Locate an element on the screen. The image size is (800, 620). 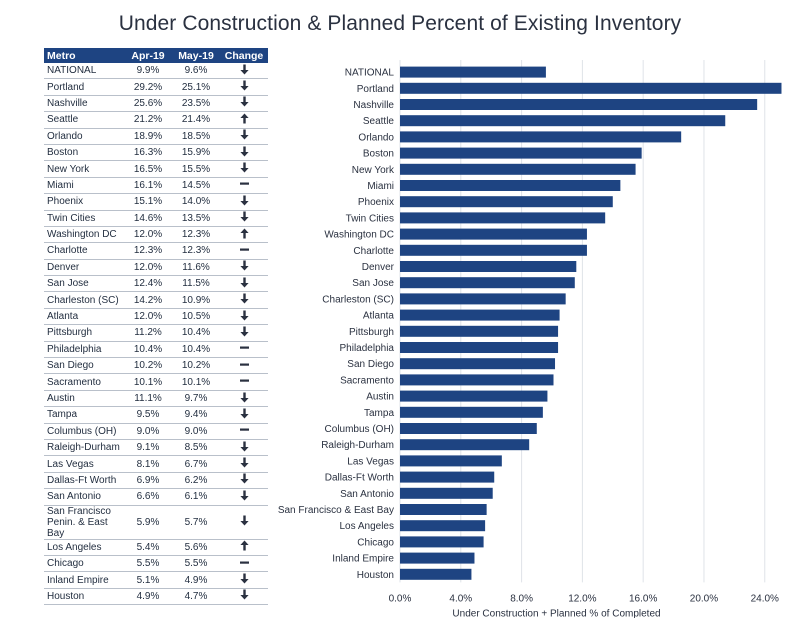
category-label: Phoenix is located at coordinates (376, 202).